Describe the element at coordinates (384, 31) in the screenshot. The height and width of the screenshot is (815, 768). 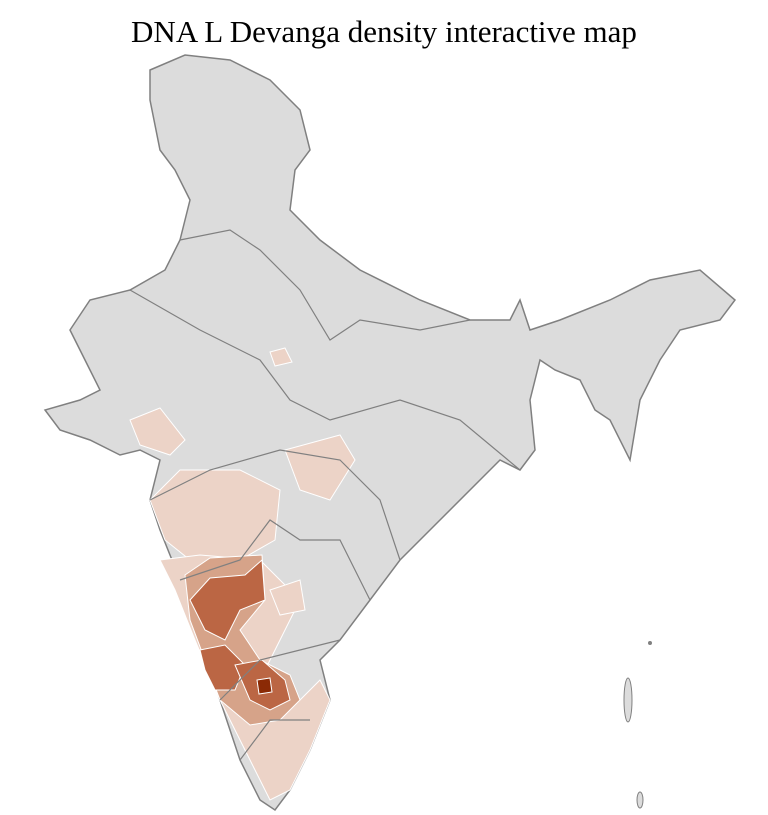
I see `map-title: DNA L Devanga density interactive map` at that location.